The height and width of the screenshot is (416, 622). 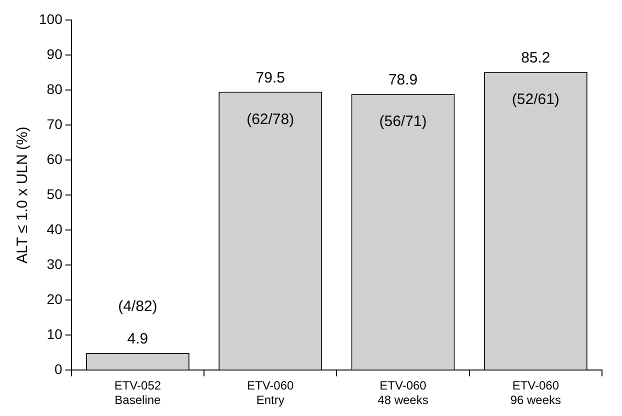 What do you see at coordinates (58, 369) in the screenshot?
I see `y-tick-label: 0` at bounding box center [58, 369].